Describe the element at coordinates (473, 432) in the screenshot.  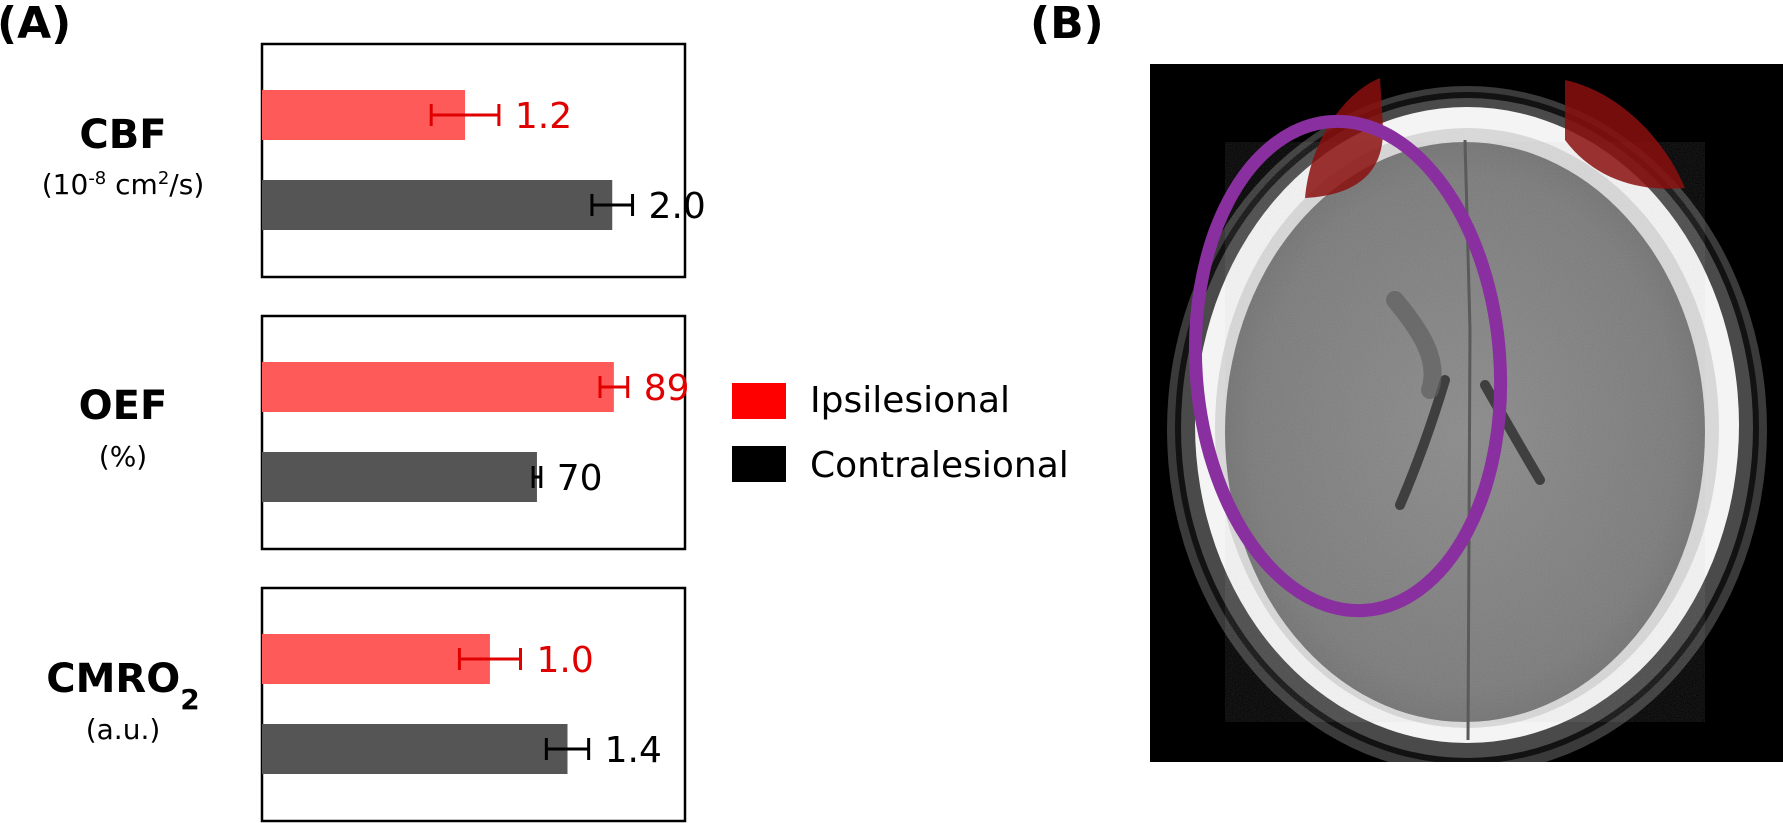
I see `oef-plot-frame` at that location.